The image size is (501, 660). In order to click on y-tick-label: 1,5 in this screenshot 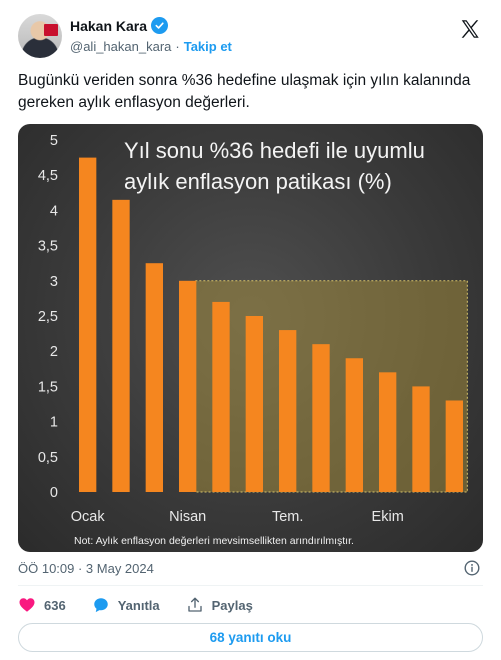, I will do `click(48, 387)`.